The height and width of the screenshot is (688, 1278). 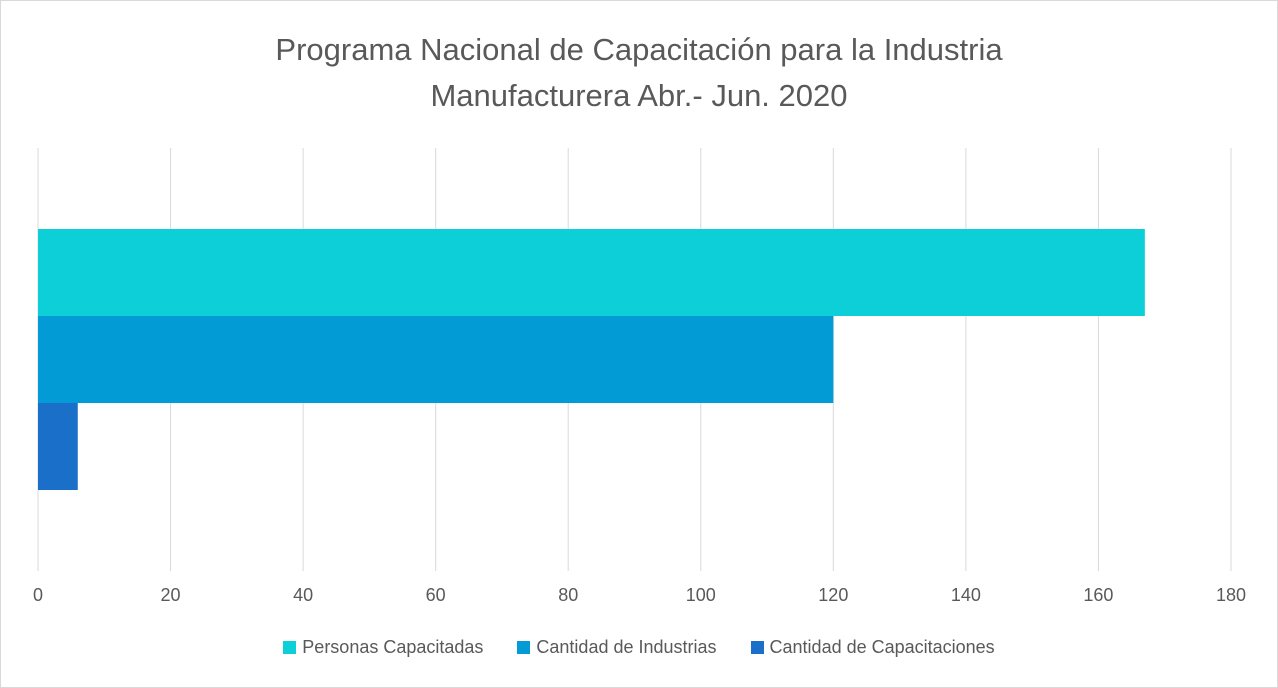 What do you see at coordinates (38, 595) in the screenshot?
I see `x-tick-label: 0` at bounding box center [38, 595].